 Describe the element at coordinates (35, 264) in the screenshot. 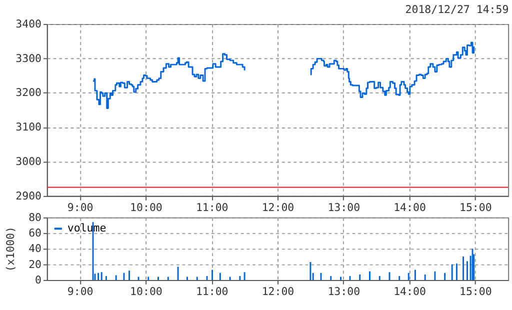

I see `y-tick-label: 20` at that location.